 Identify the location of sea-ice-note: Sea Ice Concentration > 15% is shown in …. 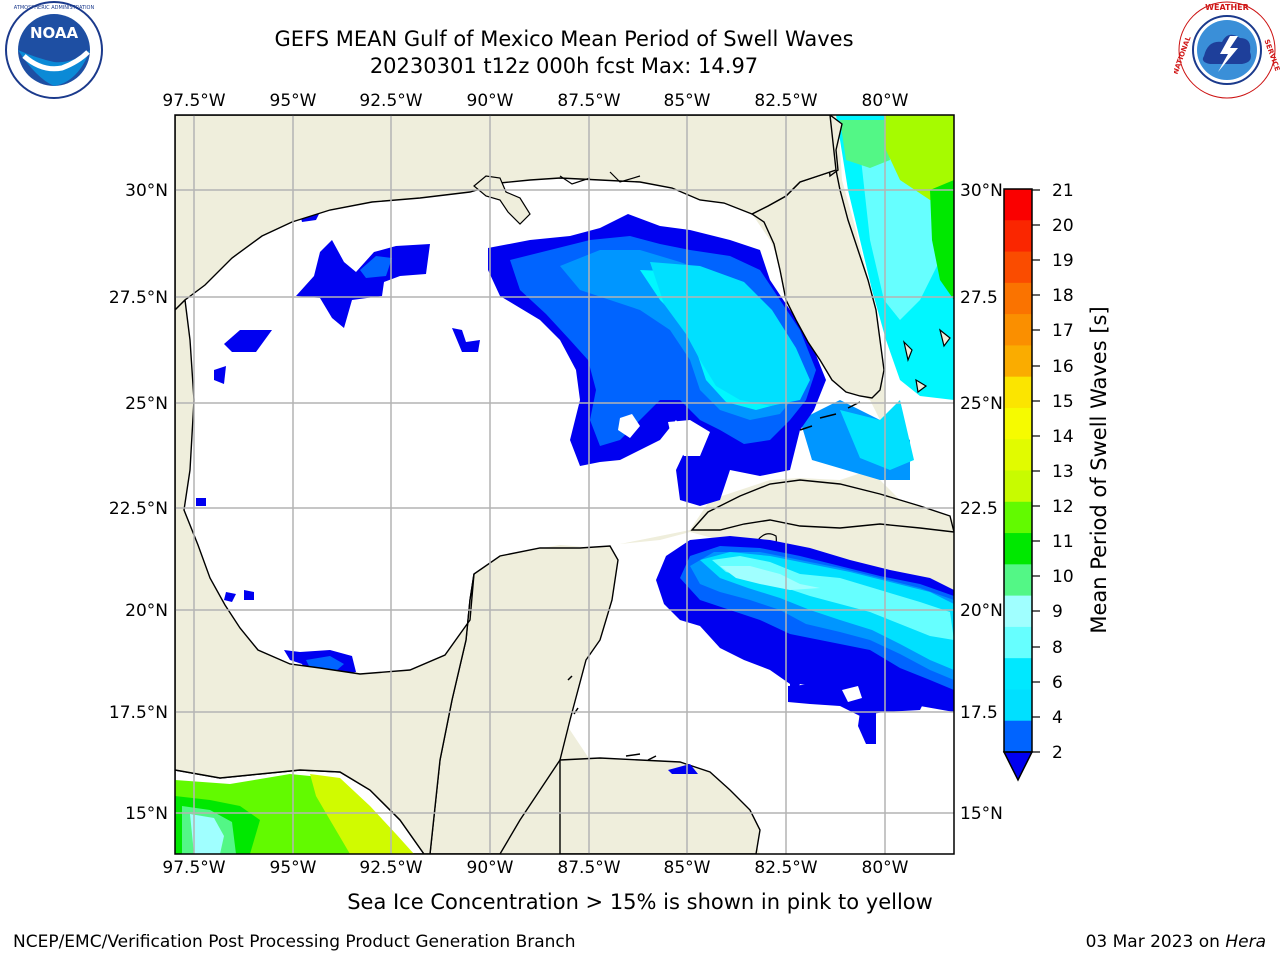
(640, 902).